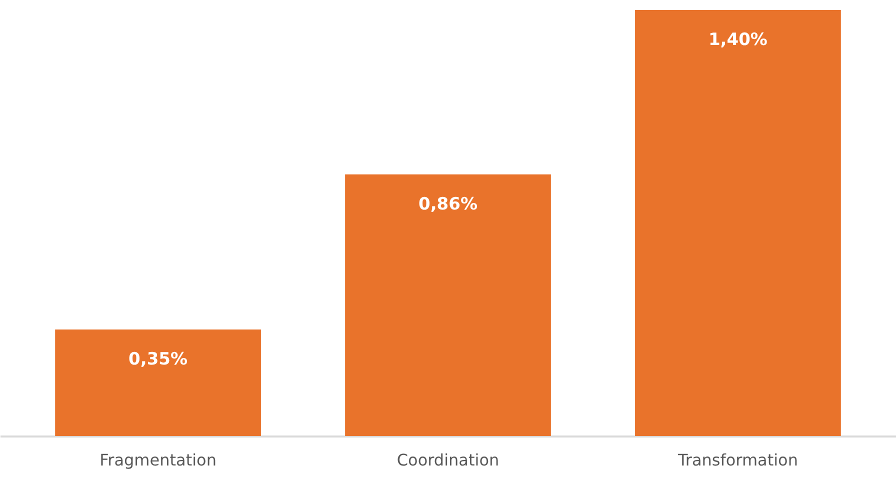 This screenshot has height=479, width=896. What do you see at coordinates (158, 460) in the screenshot?
I see `x-tick-label: Fragmentation` at bounding box center [158, 460].